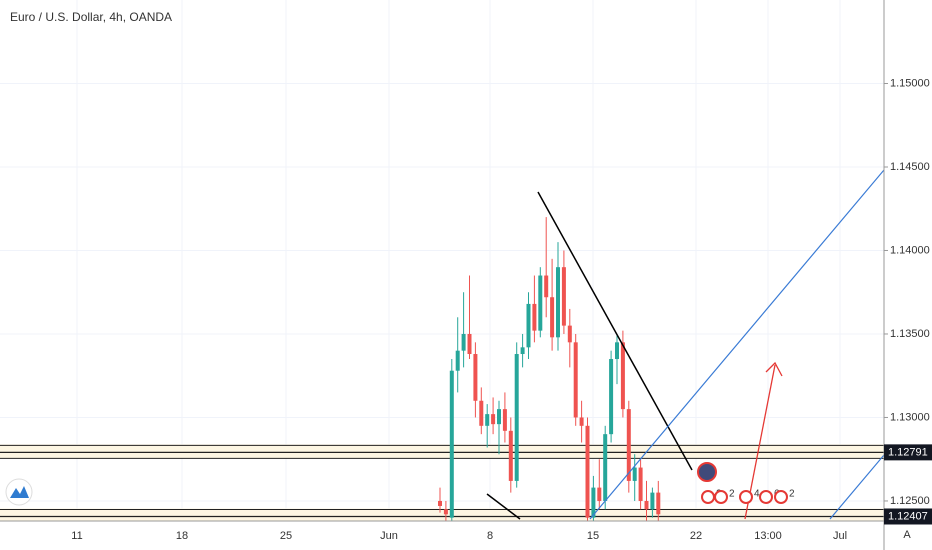  What do you see at coordinates (910, 417) in the screenshot?
I see `y-tick-label: 1.13000` at bounding box center [910, 417].